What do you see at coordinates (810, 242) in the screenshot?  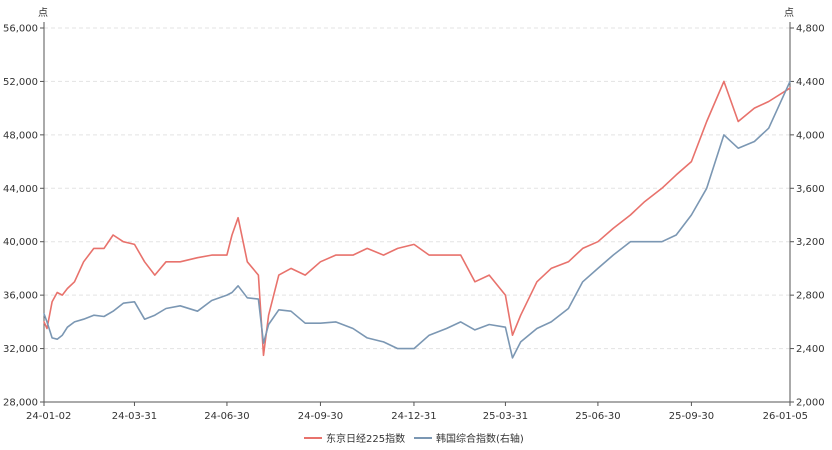 I see `right-tick-label: 3,200` at bounding box center [810, 242].